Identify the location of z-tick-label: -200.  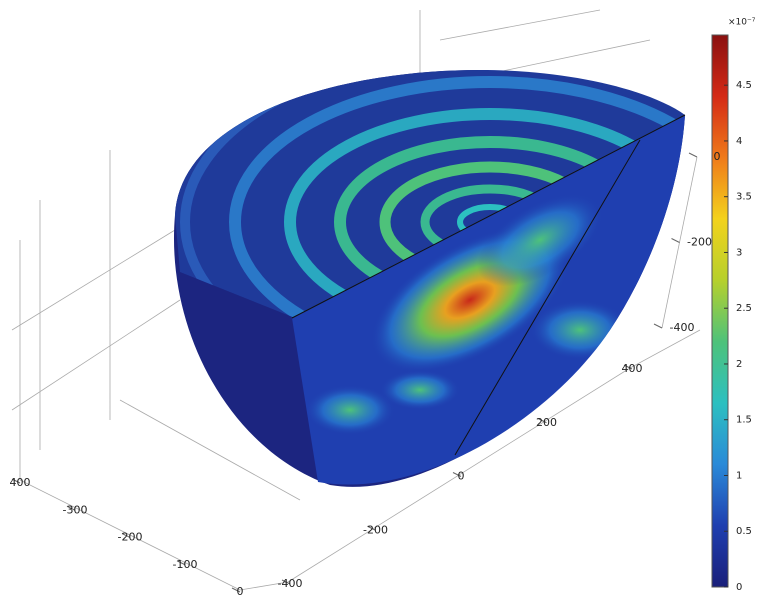
(699, 242).